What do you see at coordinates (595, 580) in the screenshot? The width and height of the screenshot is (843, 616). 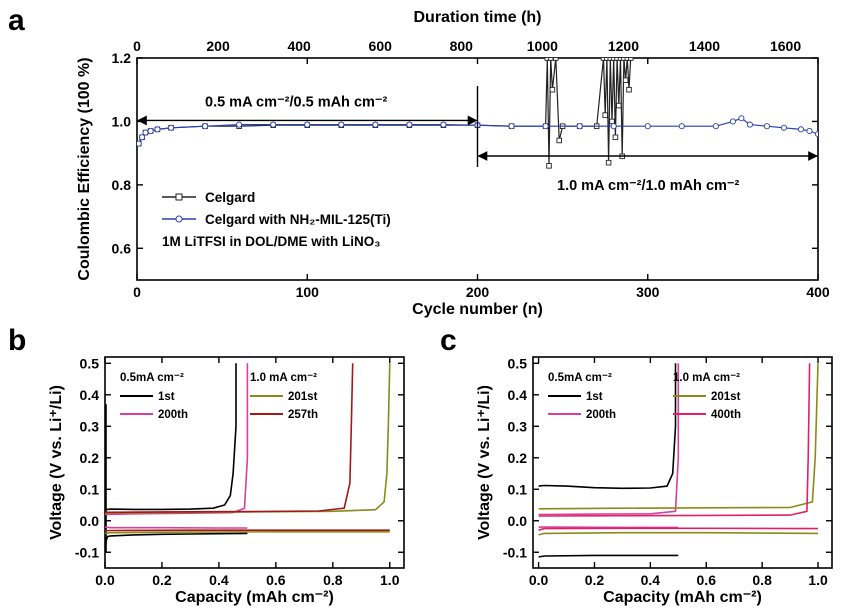 I see `x-tick-label: 0.2` at bounding box center [595, 580].